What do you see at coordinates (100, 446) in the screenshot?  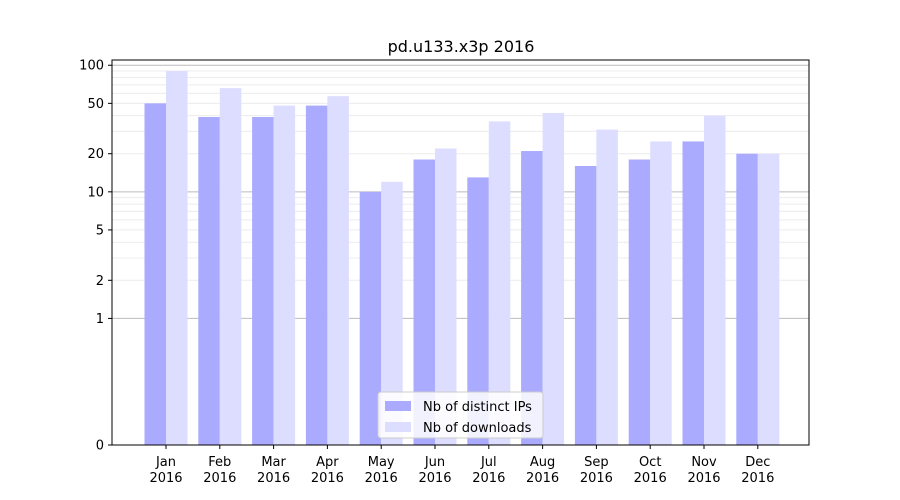 I see `y-tick-label: 0` at bounding box center [100, 446].